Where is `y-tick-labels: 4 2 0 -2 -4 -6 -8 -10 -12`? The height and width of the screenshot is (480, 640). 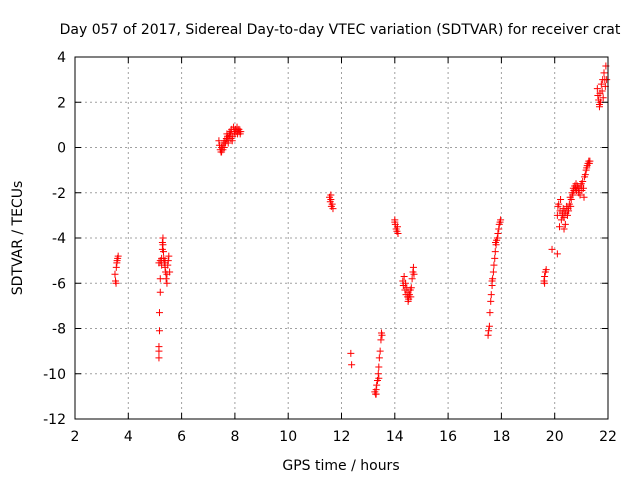
y-tick-labels: 4 2 0 -2 -4 -6 -8 -10 -12 is located at coordinates (54, 239).